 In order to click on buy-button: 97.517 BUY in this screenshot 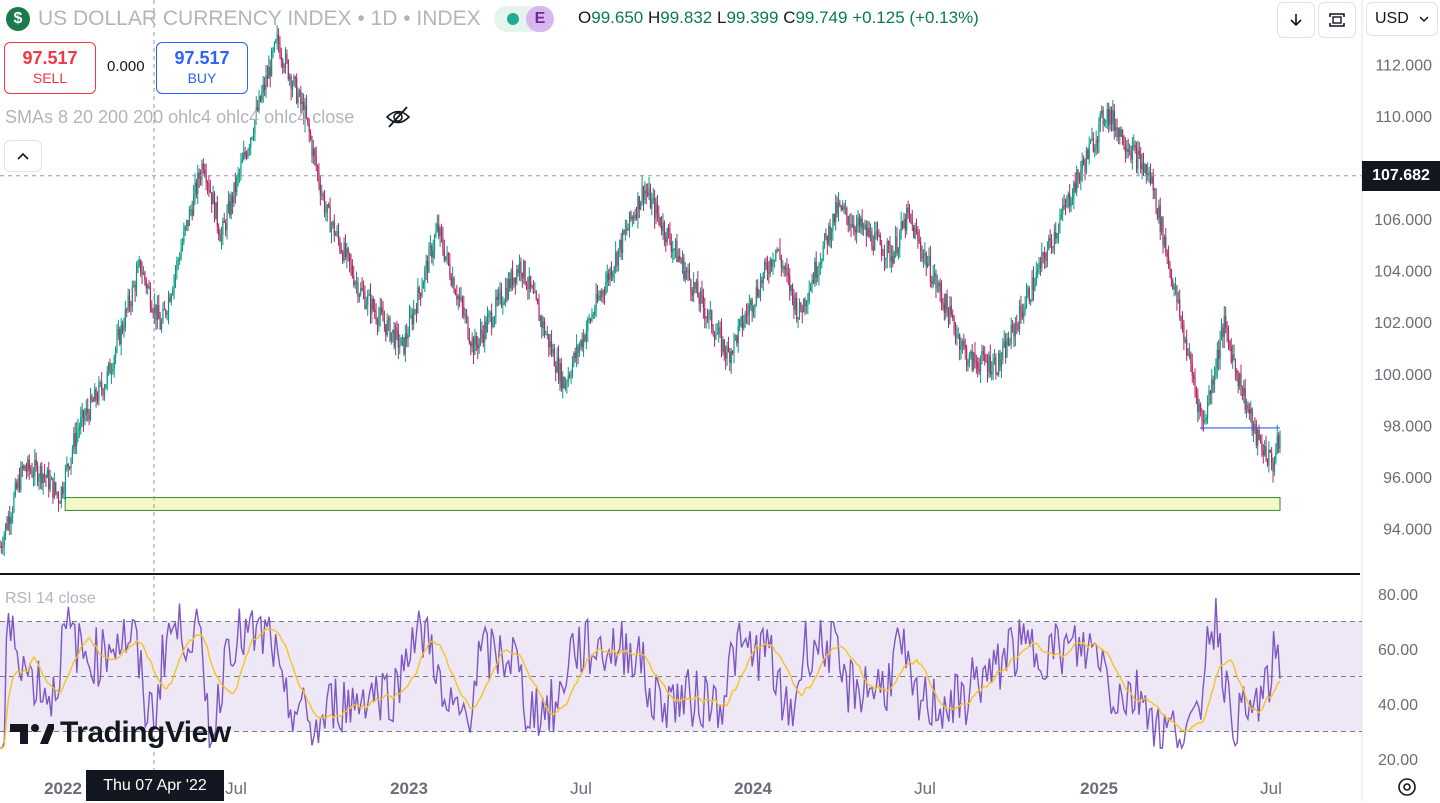, I will do `click(202, 68)`.